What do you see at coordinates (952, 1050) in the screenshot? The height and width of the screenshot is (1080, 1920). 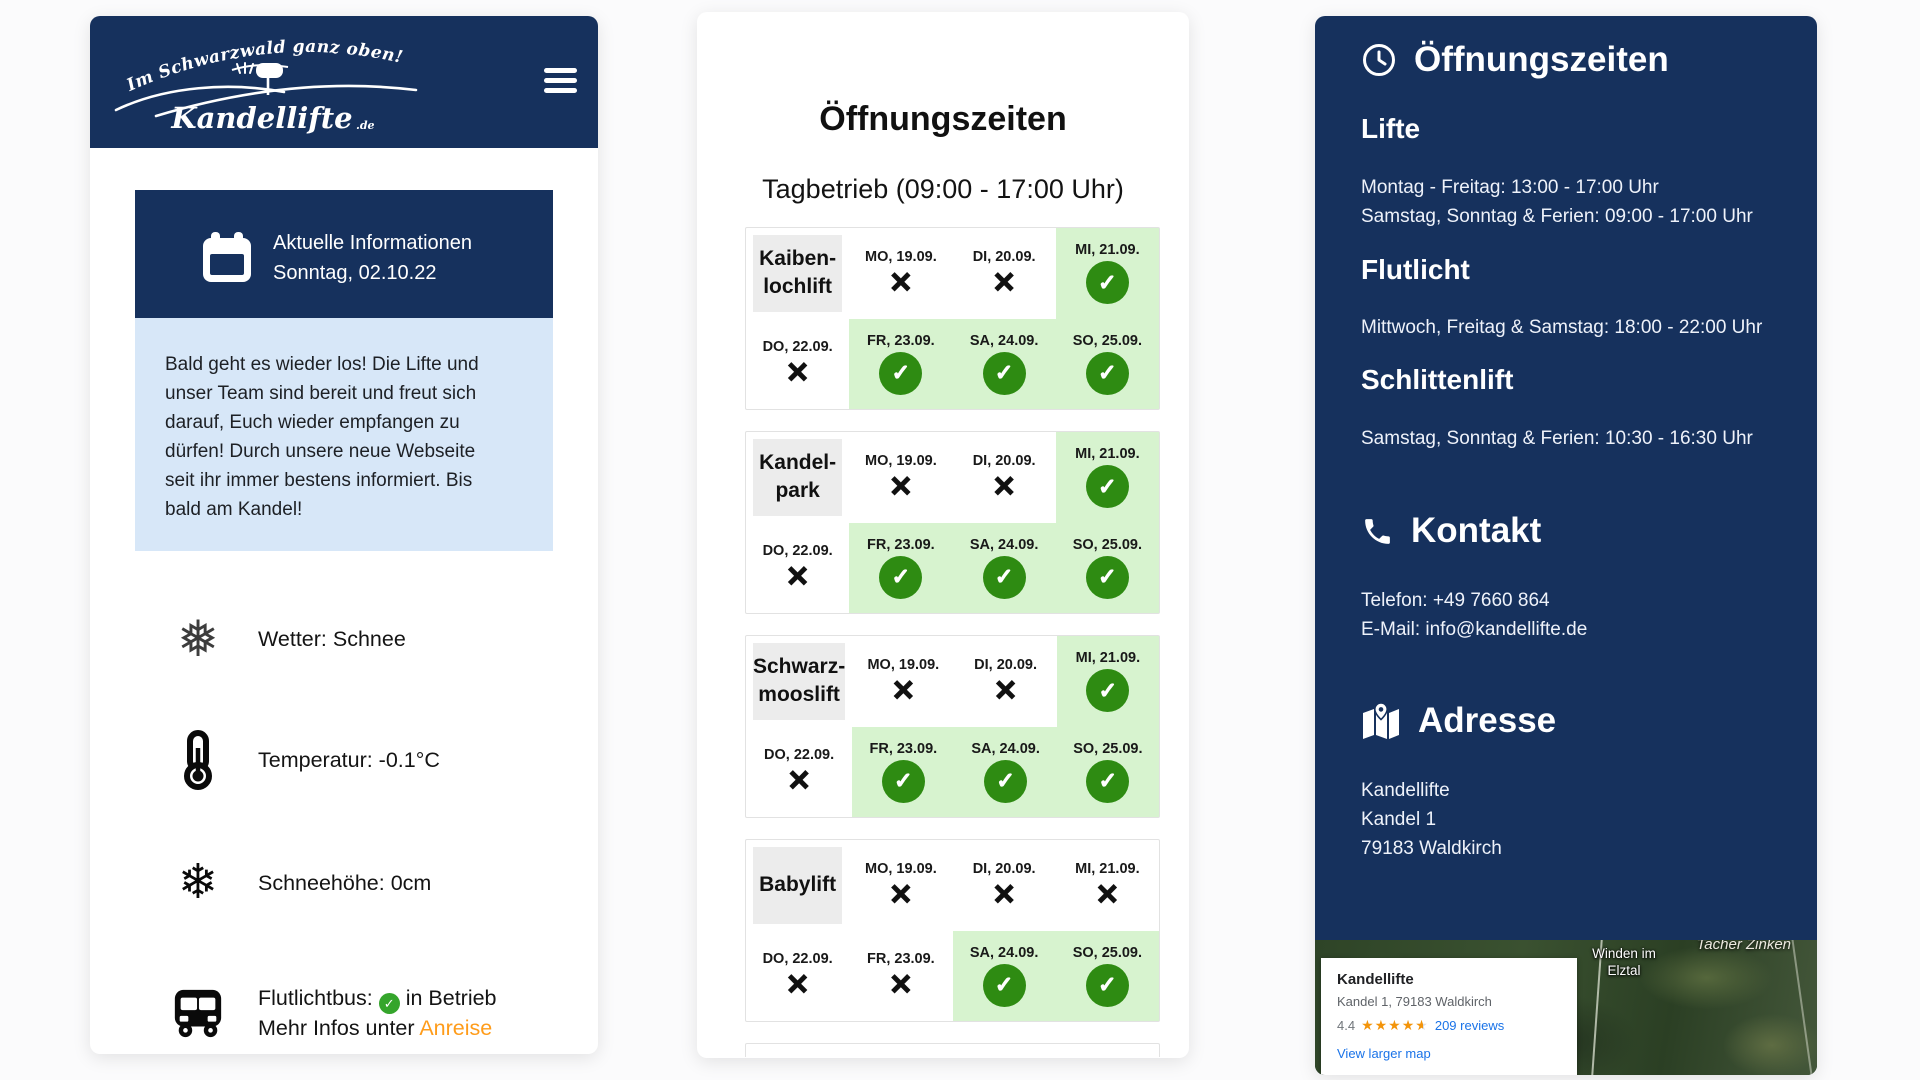 I see `next-lift-card-partial` at bounding box center [952, 1050].